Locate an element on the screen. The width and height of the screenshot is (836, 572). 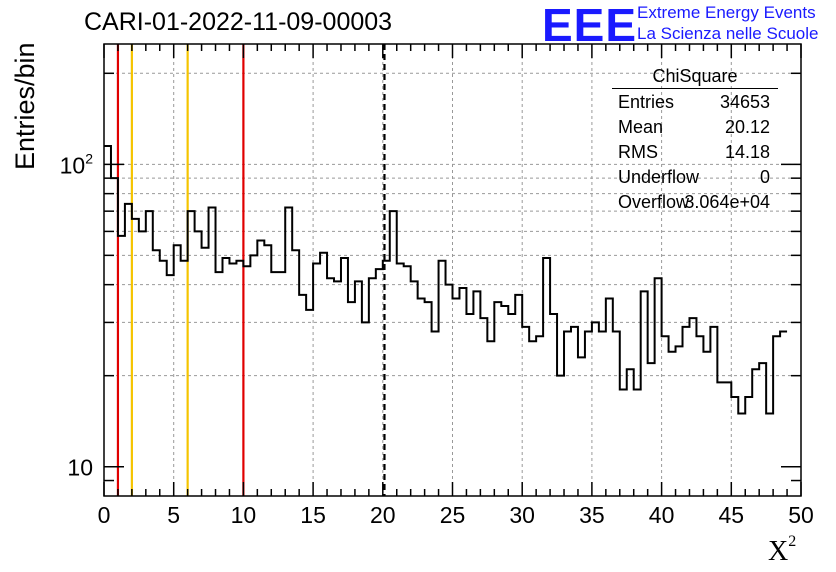
stats-key: Entries is located at coordinates (646, 102).